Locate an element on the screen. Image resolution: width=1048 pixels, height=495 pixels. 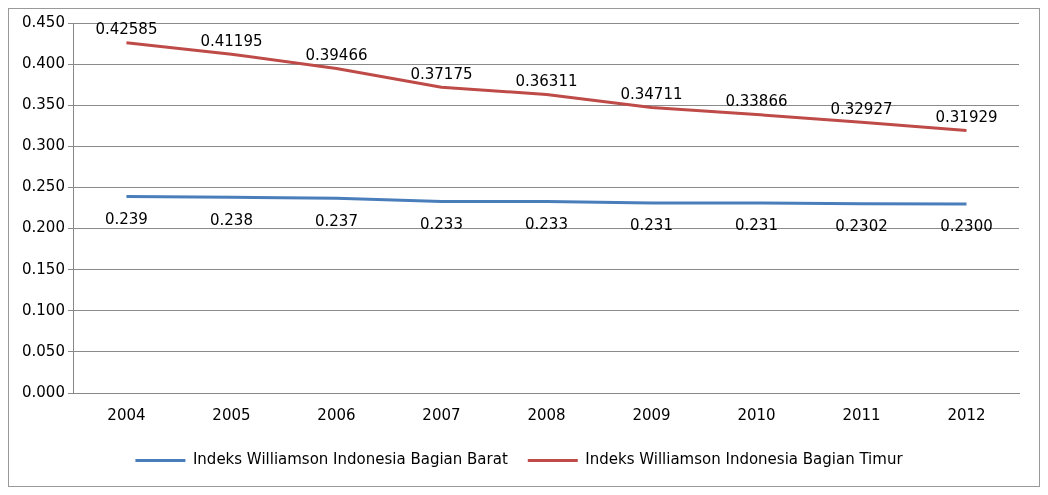
data-label: 0.239 is located at coordinates (126, 218).